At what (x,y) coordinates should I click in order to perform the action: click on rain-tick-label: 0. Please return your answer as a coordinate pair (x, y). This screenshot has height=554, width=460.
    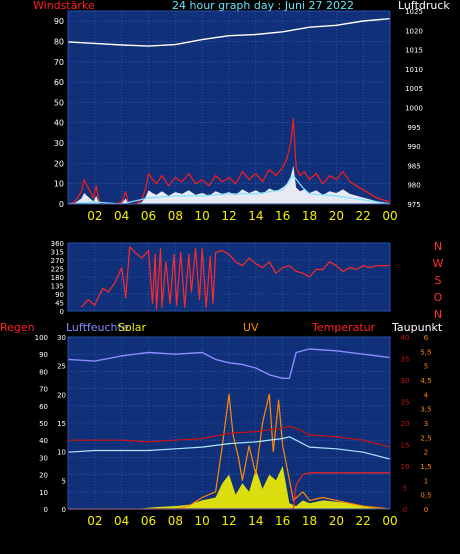
    Looking at the image, I should click on (46, 510).